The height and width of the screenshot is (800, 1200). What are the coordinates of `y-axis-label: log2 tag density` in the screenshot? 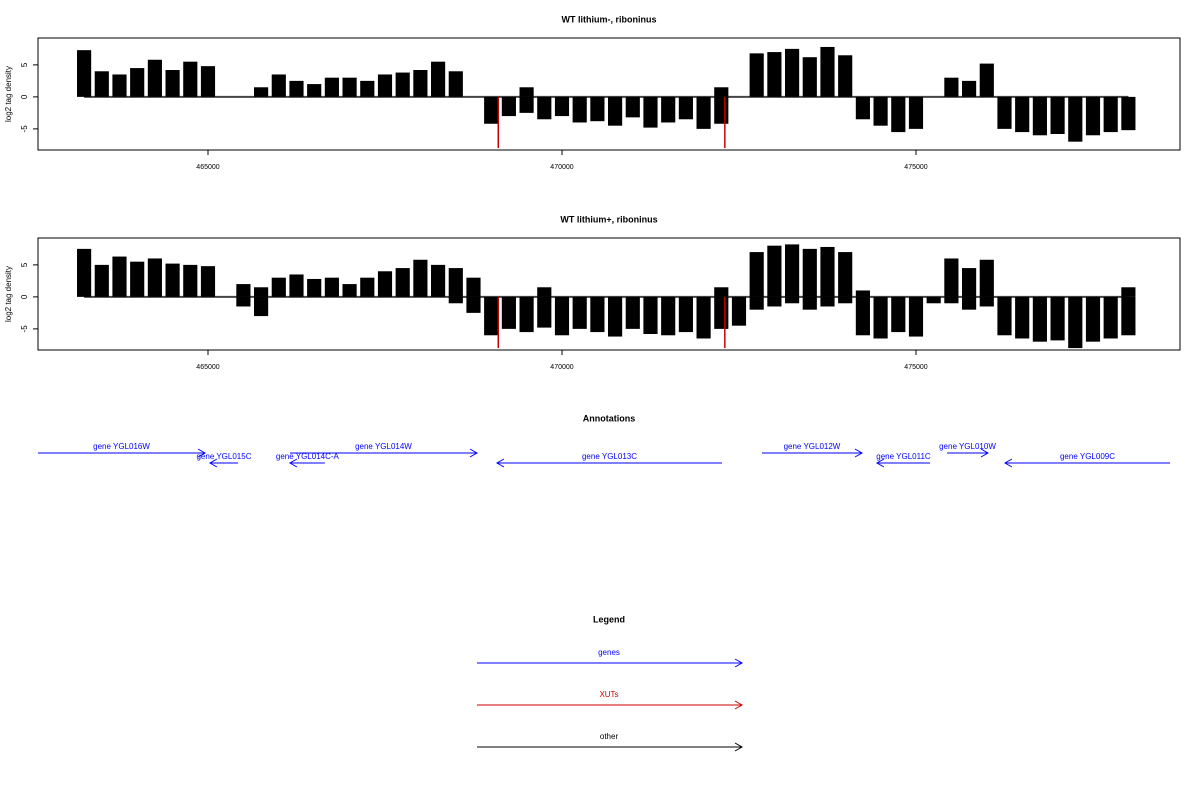 It's located at (8, 294).